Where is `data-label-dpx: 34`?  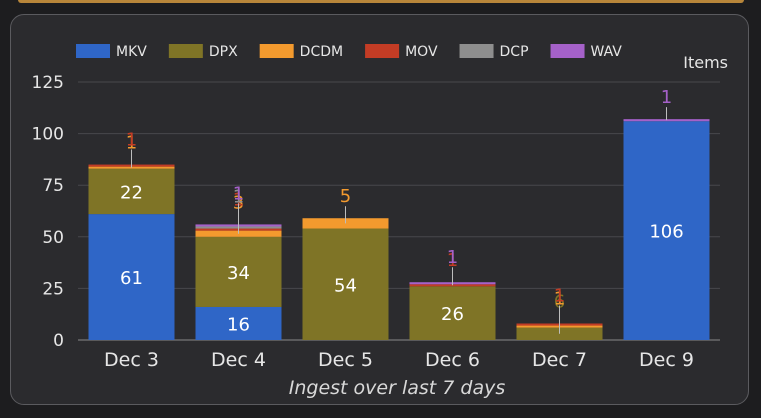 data-label-dpx: 34 is located at coordinates (238, 273).